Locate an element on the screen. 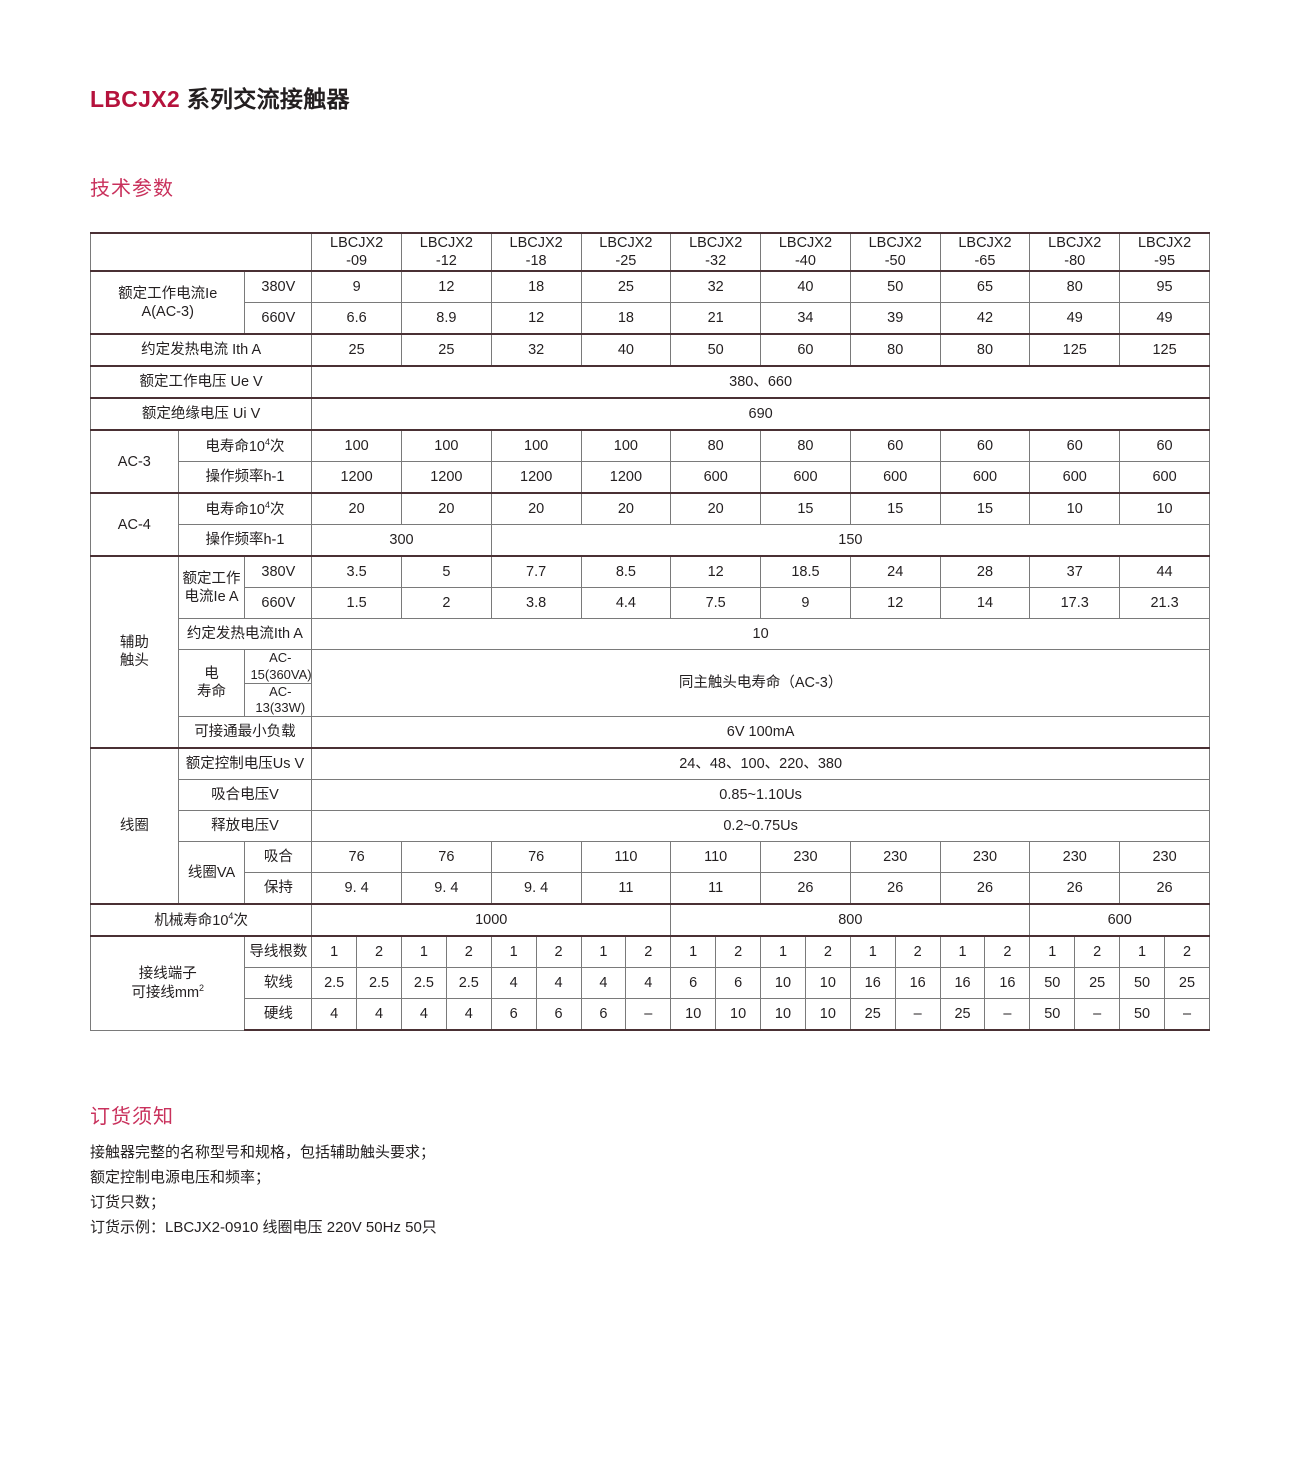  table-row-ac4-freq: 操作频率h-1 300 150 is located at coordinates (651, 540).